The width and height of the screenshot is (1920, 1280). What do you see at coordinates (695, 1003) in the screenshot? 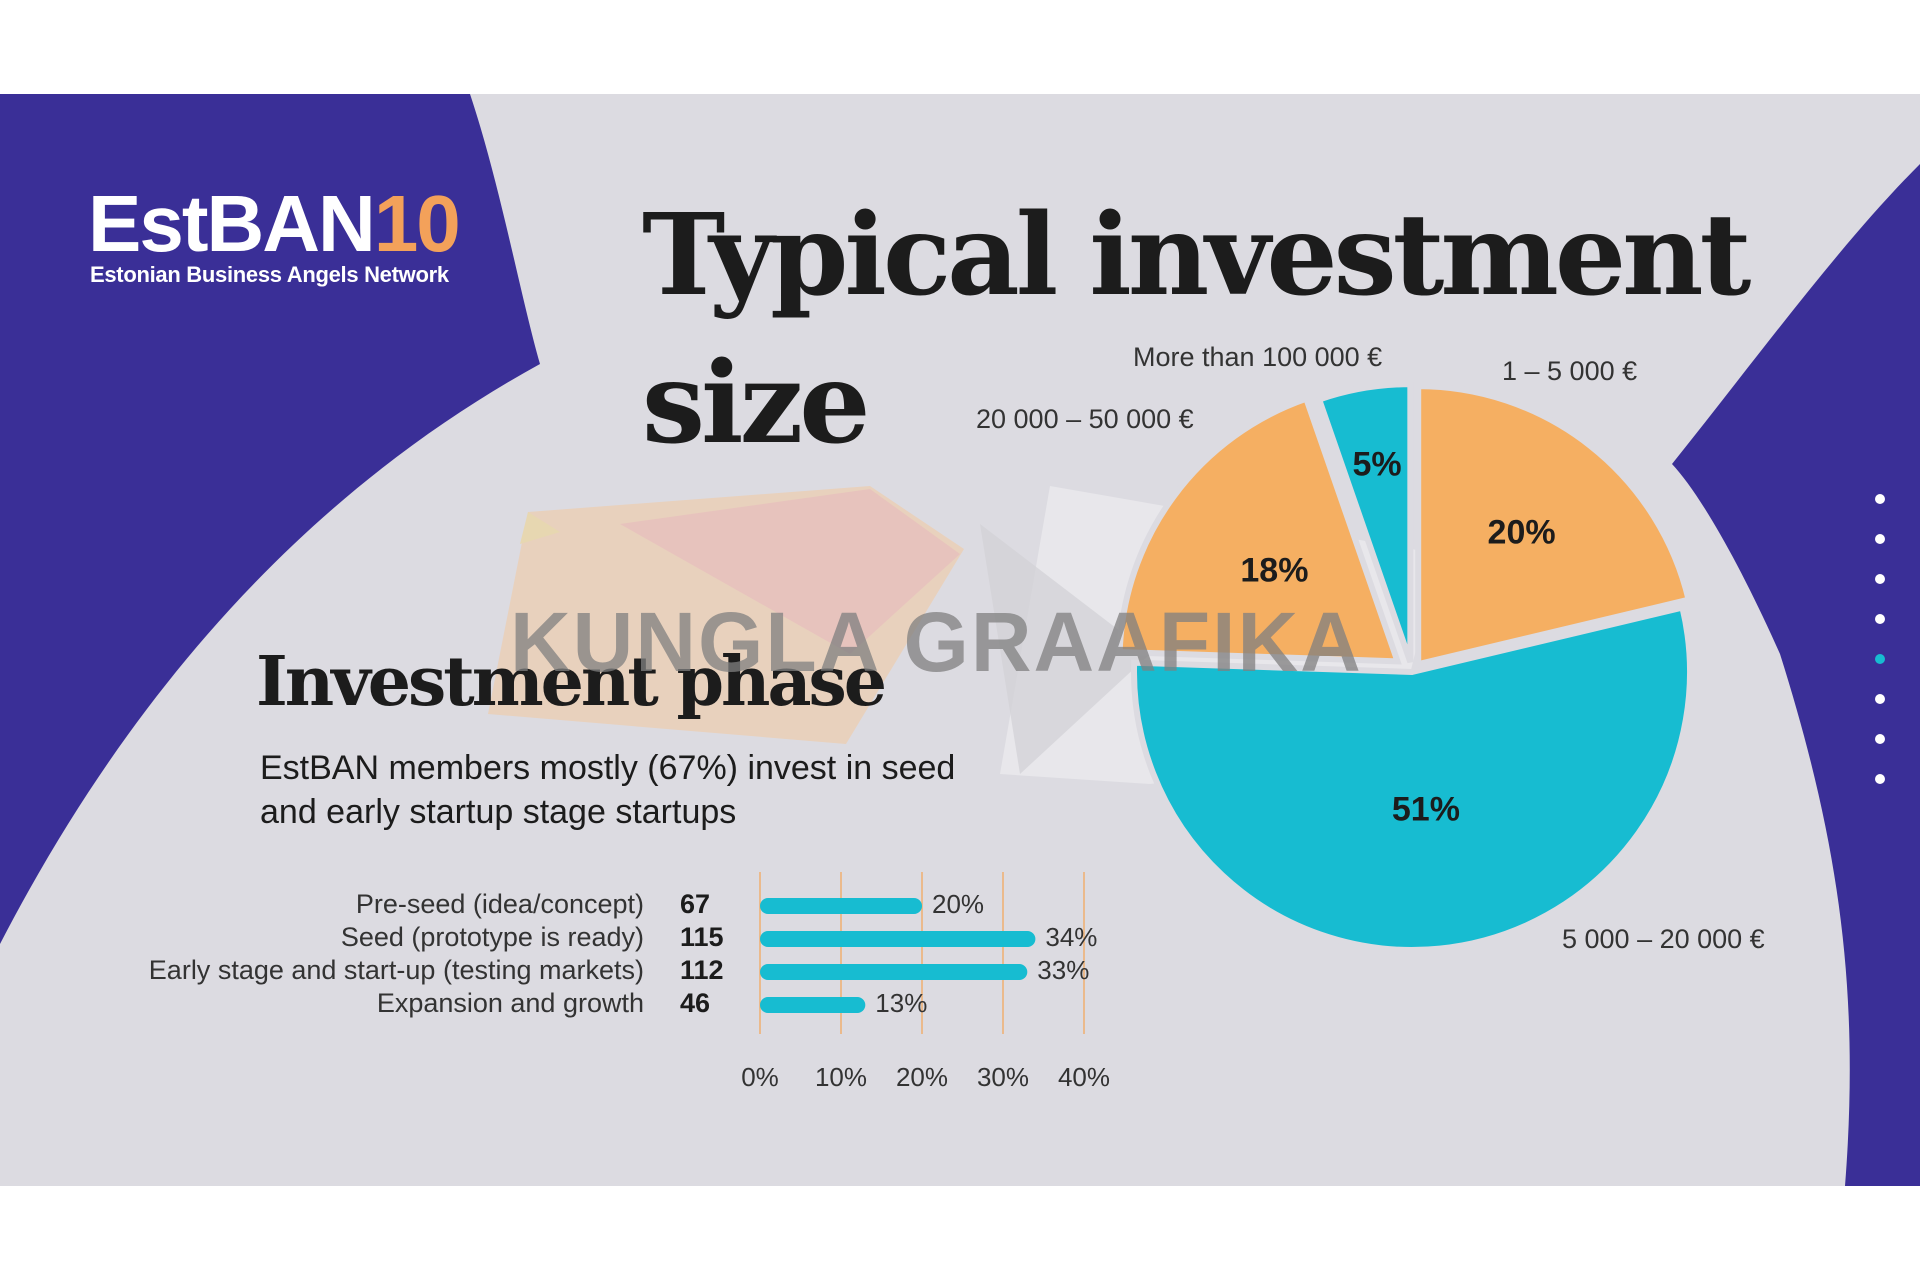
I see `bar-count-label: 46` at bounding box center [695, 1003].